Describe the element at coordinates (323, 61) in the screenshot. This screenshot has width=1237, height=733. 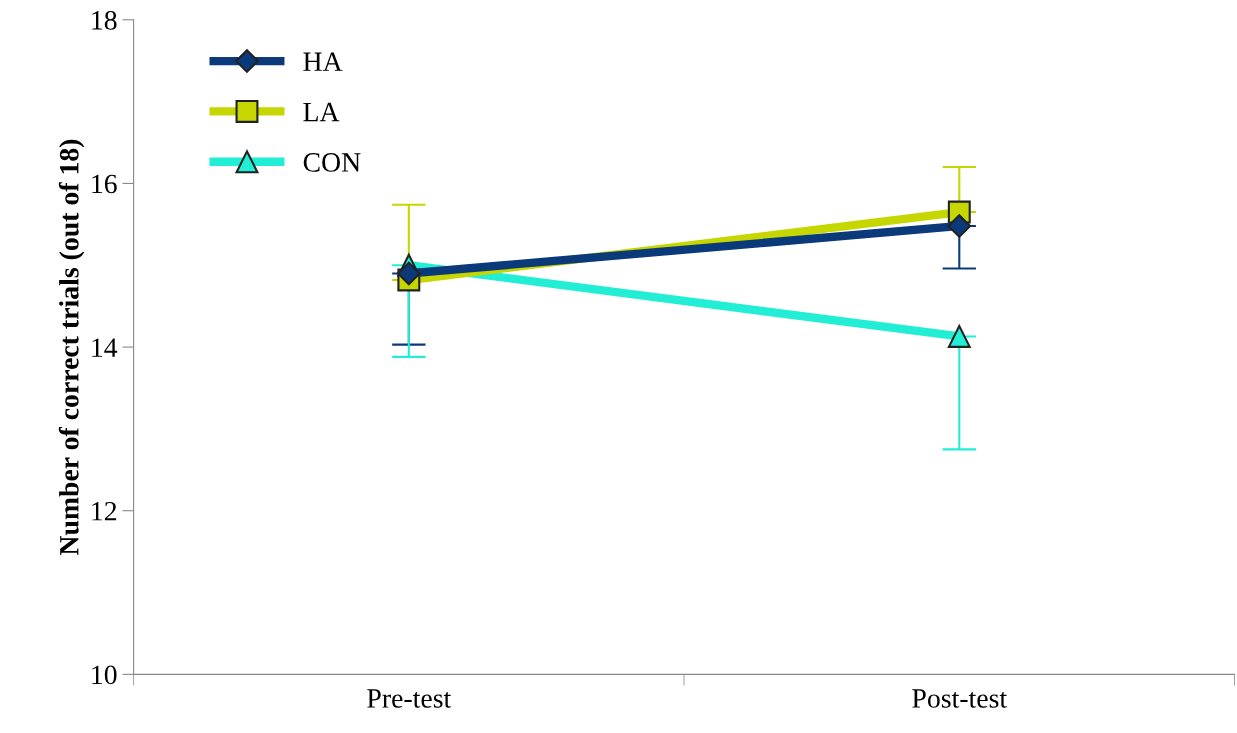
I see `legend-label: HA` at that location.